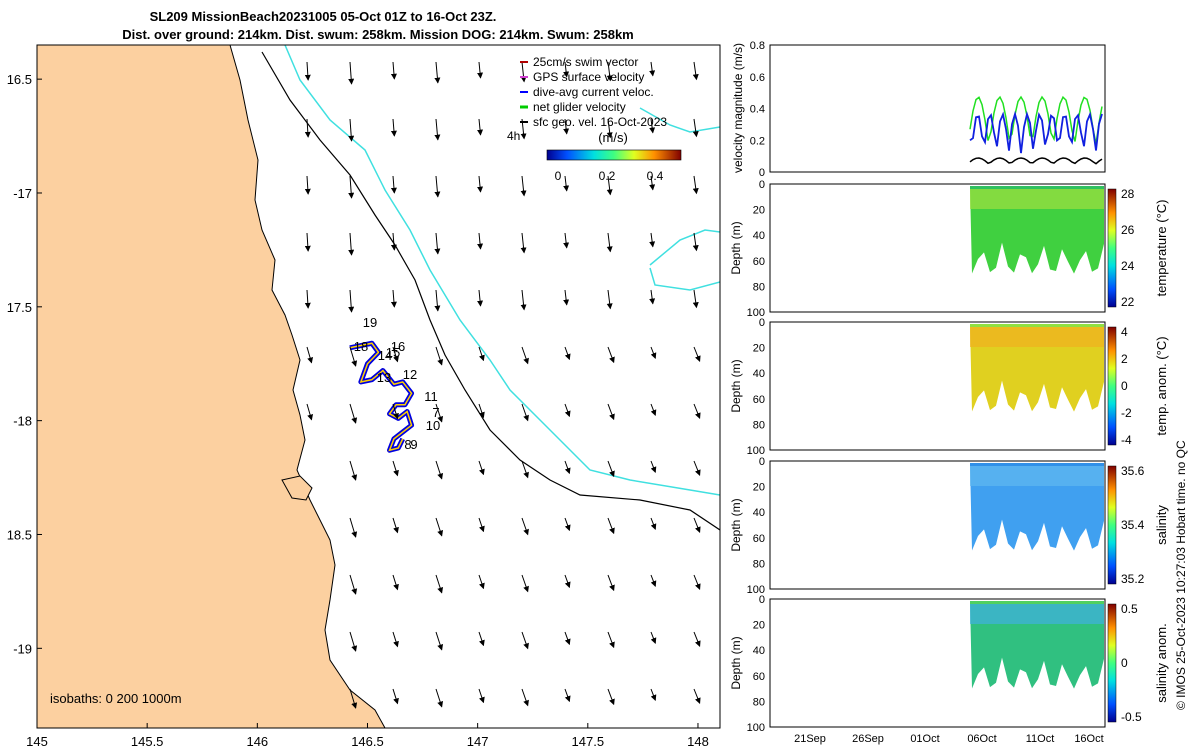 This screenshot has height=750, width=1200. I want to click on lat-tick-label: -19, so click(22, 648).